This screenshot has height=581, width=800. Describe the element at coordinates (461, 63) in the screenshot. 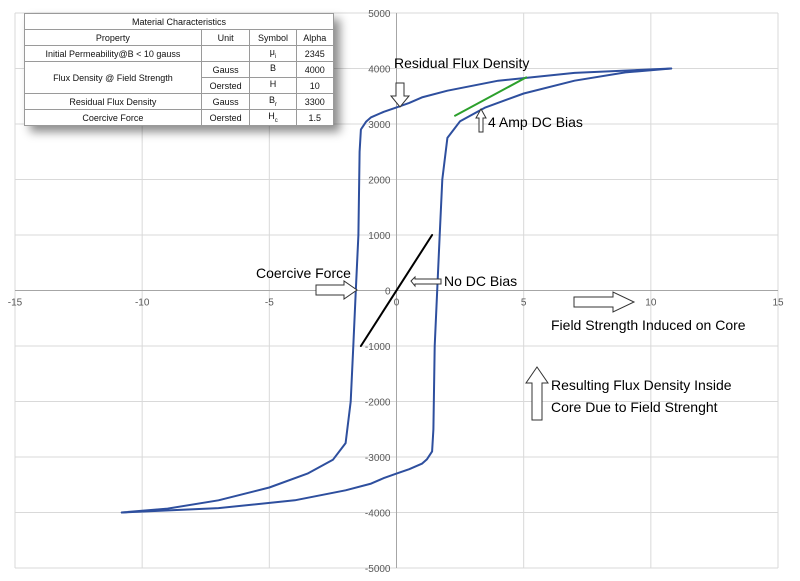

I see `residual-flux-label: Residual Flux Density` at that location.